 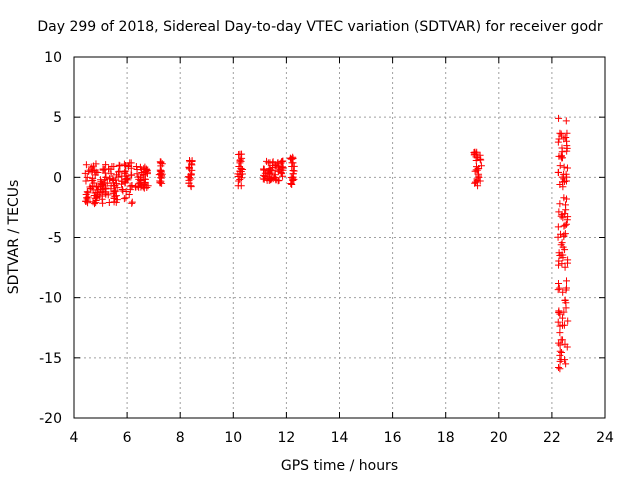 I want to click on y-tick-label: 0, so click(x=57, y=178).